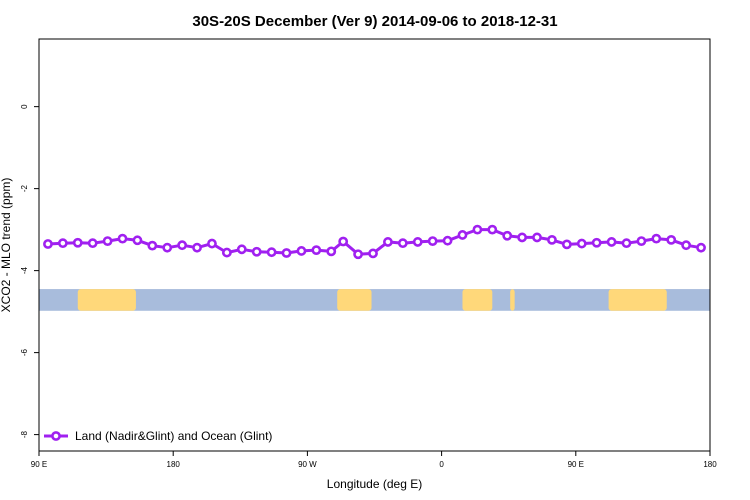 The width and height of the screenshot is (750, 500). What do you see at coordinates (307, 464) in the screenshot?
I see `x-tick-label: 90 W` at bounding box center [307, 464].